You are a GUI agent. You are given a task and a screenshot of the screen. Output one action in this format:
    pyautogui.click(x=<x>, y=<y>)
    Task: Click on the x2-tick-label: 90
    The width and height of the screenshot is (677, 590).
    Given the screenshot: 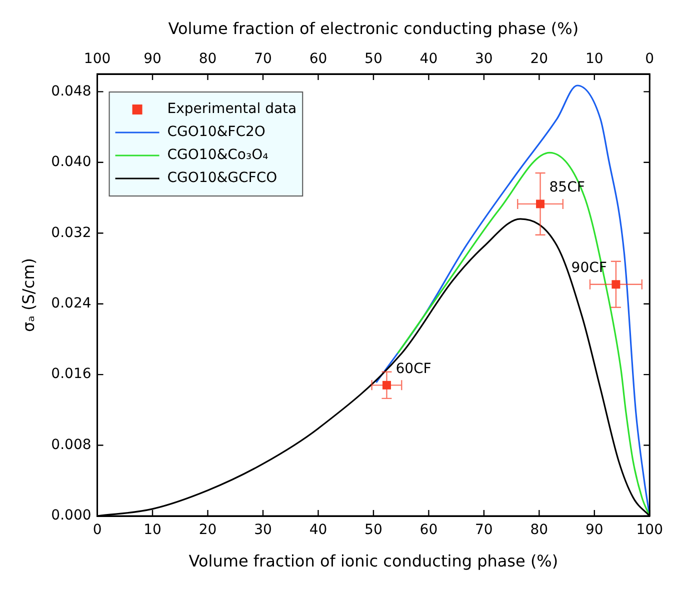 What is the action you would take?
    pyautogui.click(x=153, y=59)
    